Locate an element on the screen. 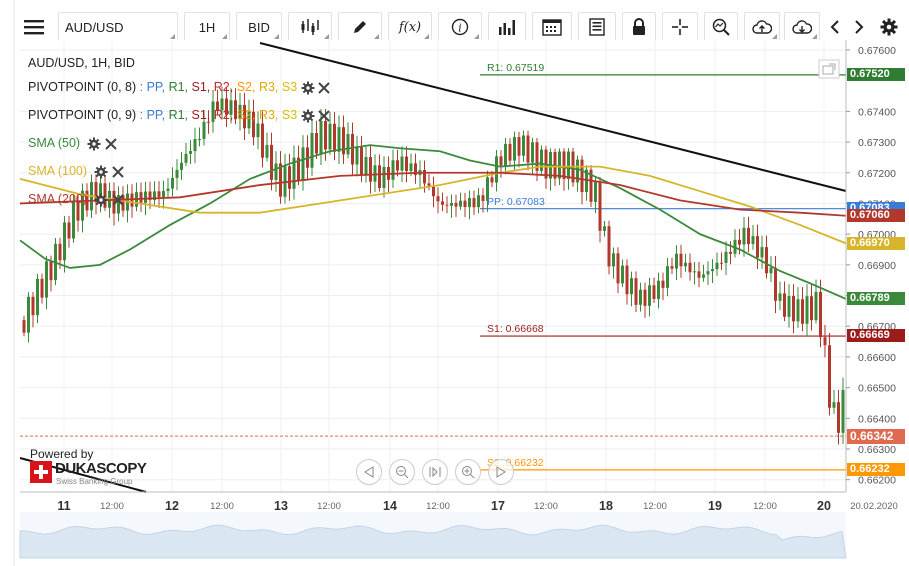  reset-icon is located at coordinates (435, 472).